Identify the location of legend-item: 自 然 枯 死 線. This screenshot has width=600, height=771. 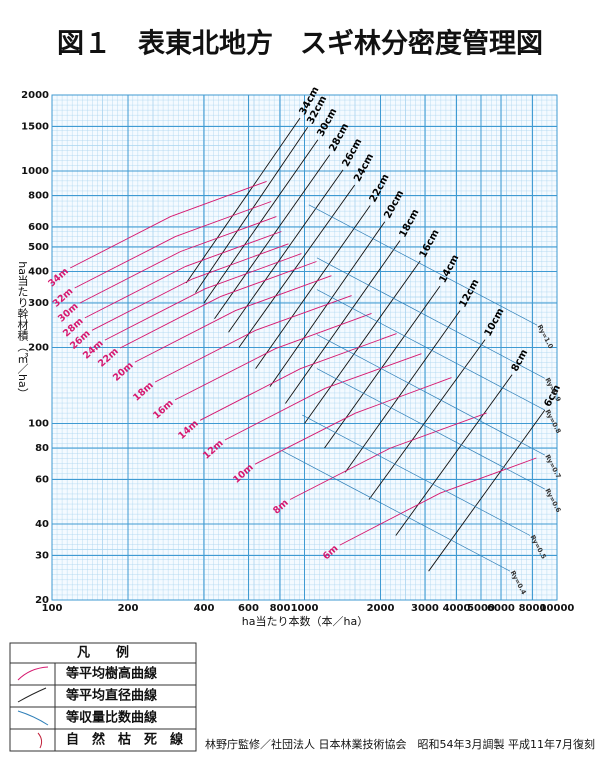
(125, 740).